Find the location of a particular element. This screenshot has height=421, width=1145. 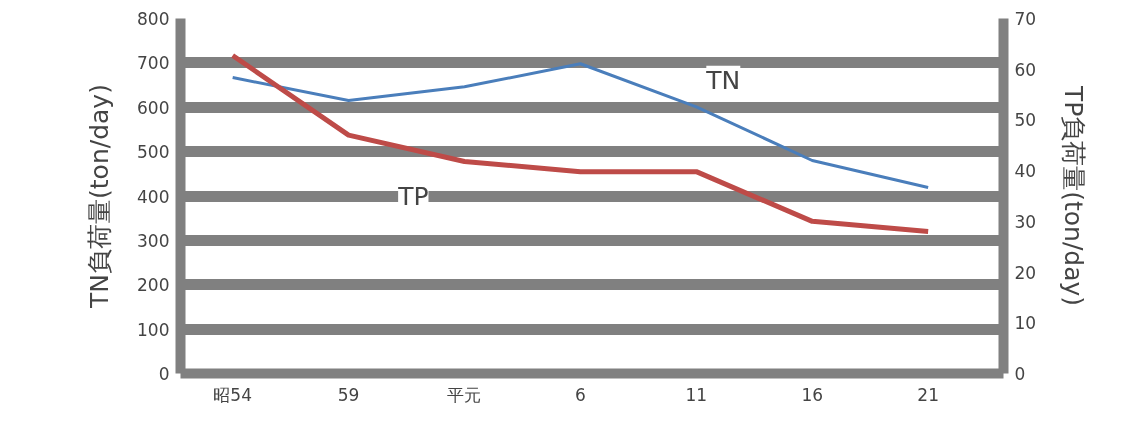

x-tick-label: 6 is located at coordinates (580, 394).